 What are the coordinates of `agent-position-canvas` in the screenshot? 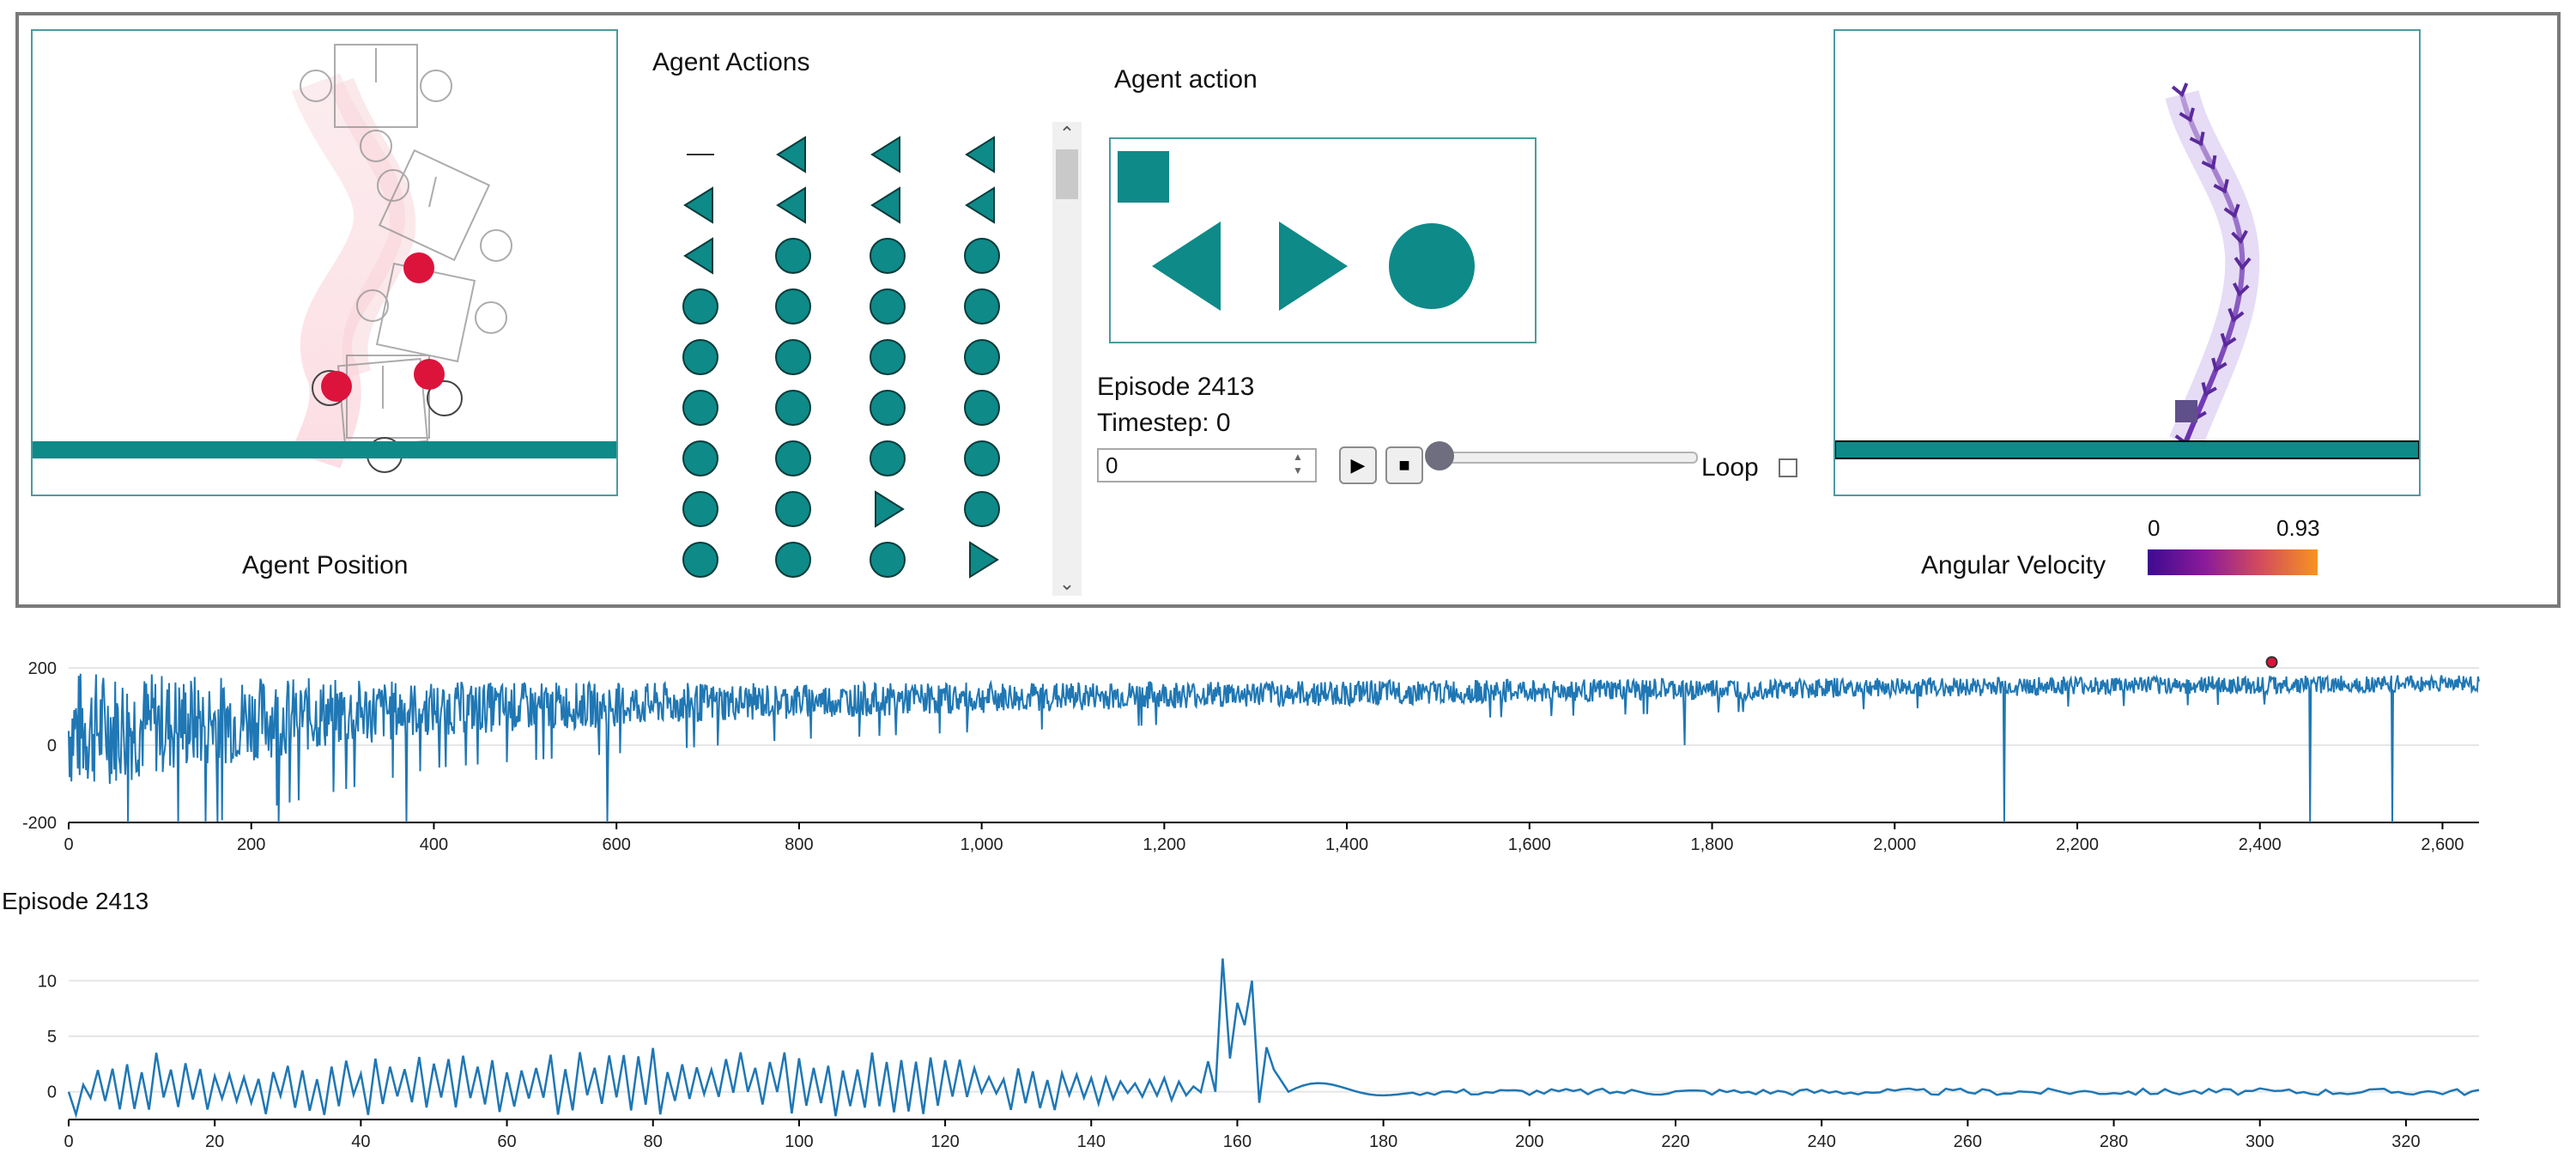 It's located at (324, 258).